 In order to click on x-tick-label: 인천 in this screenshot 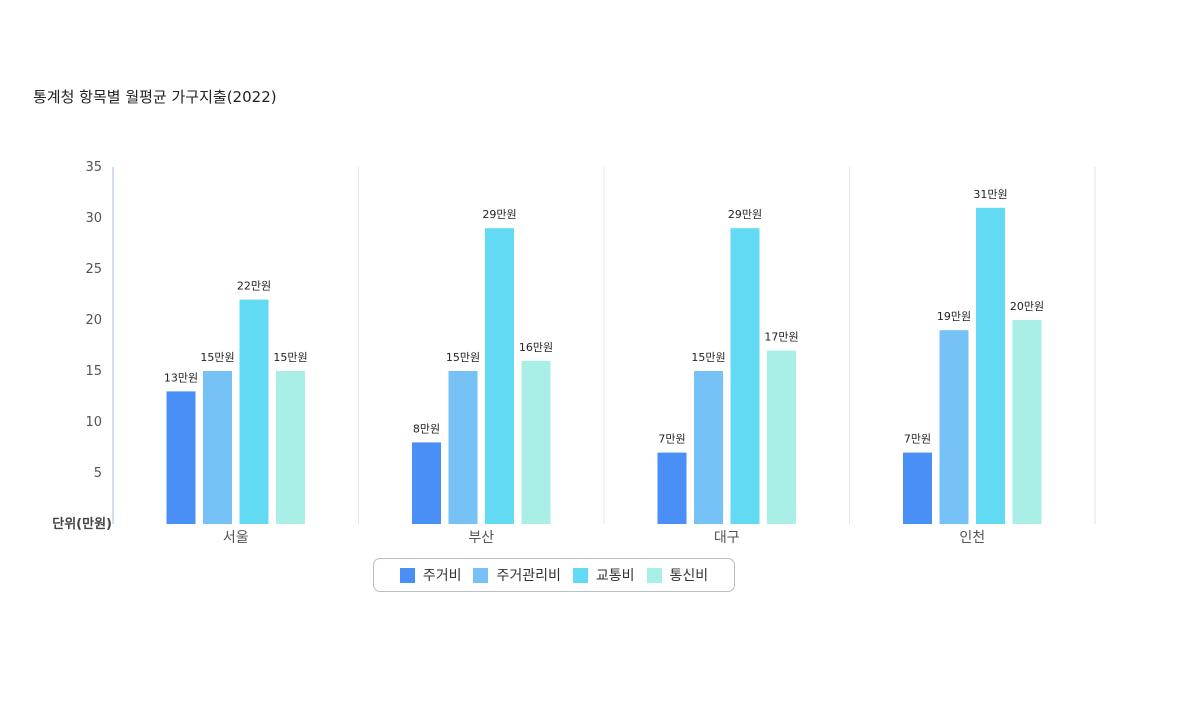, I will do `click(972, 538)`.